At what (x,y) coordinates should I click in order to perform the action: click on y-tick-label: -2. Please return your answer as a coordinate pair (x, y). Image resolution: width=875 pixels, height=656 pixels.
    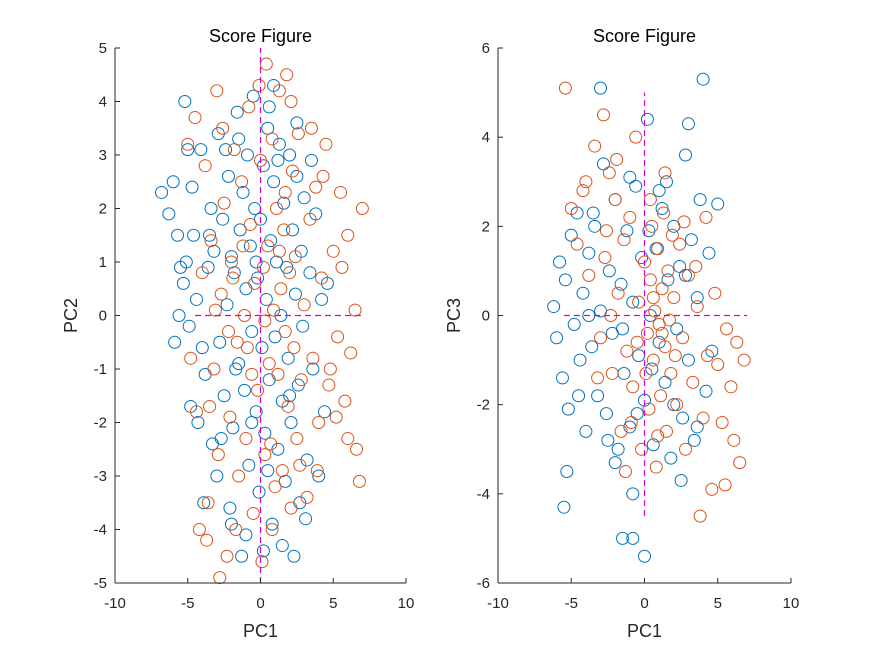
    Looking at the image, I should click on (483, 405).